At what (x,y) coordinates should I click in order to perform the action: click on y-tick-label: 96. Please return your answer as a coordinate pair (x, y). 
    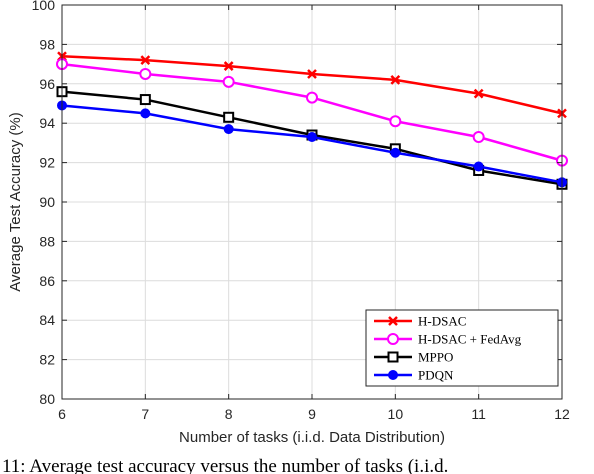
    Looking at the image, I should click on (47, 84).